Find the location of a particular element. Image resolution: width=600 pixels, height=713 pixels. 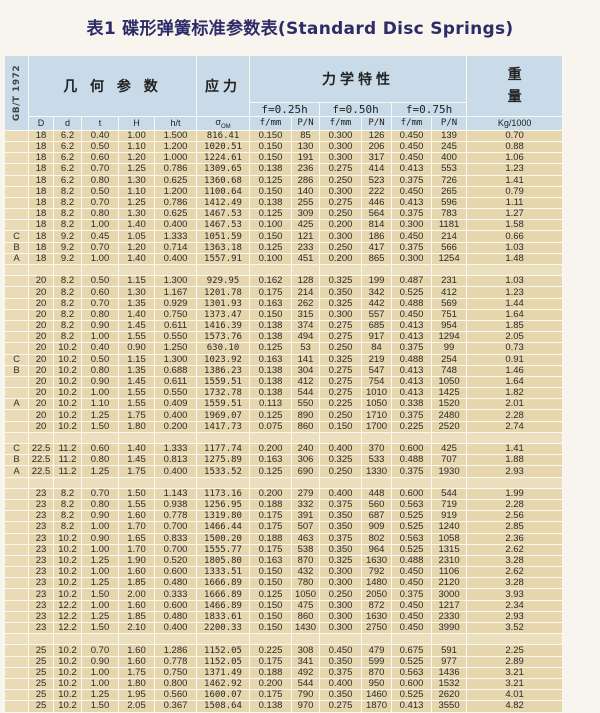

cell-sigma: 1177.74 is located at coordinates (223, 449).